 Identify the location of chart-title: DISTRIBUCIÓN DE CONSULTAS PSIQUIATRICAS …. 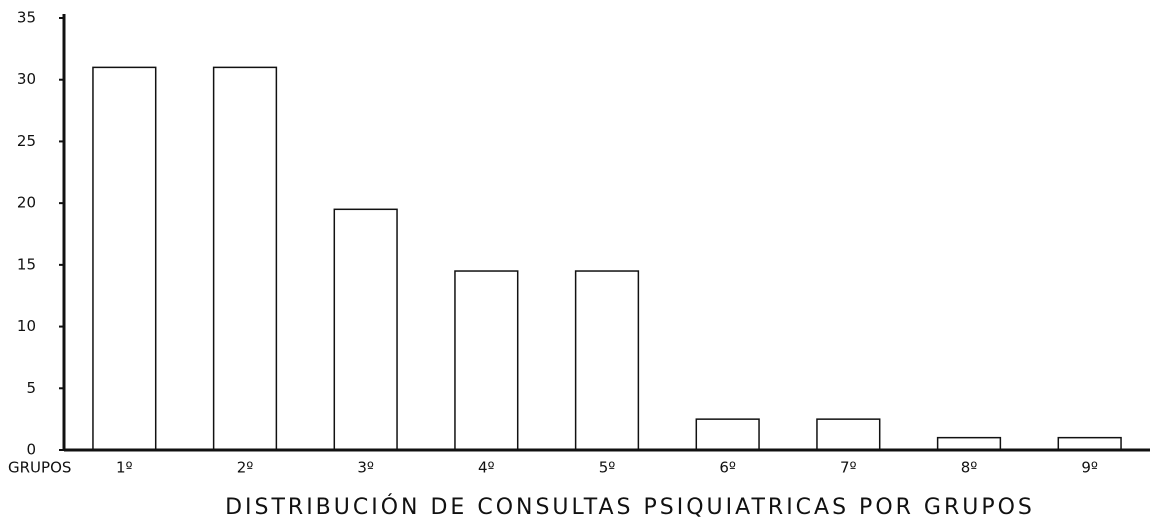
(630, 507).